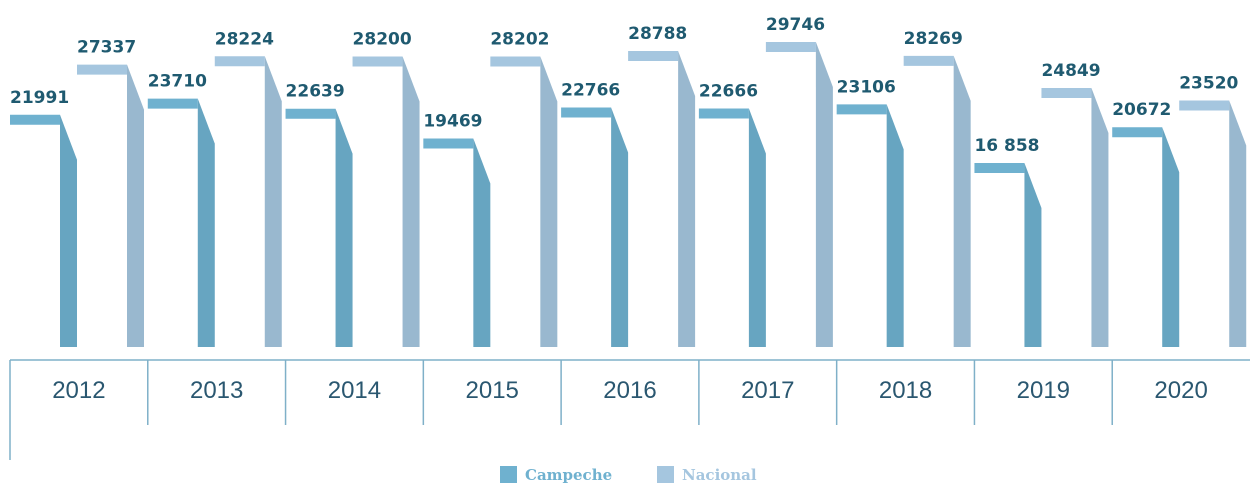 This screenshot has width=1251, height=485. What do you see at coordinates (354, 390) in the screenshot?
I see `x-tick-label: 2014` at bounding box center [354, 390].